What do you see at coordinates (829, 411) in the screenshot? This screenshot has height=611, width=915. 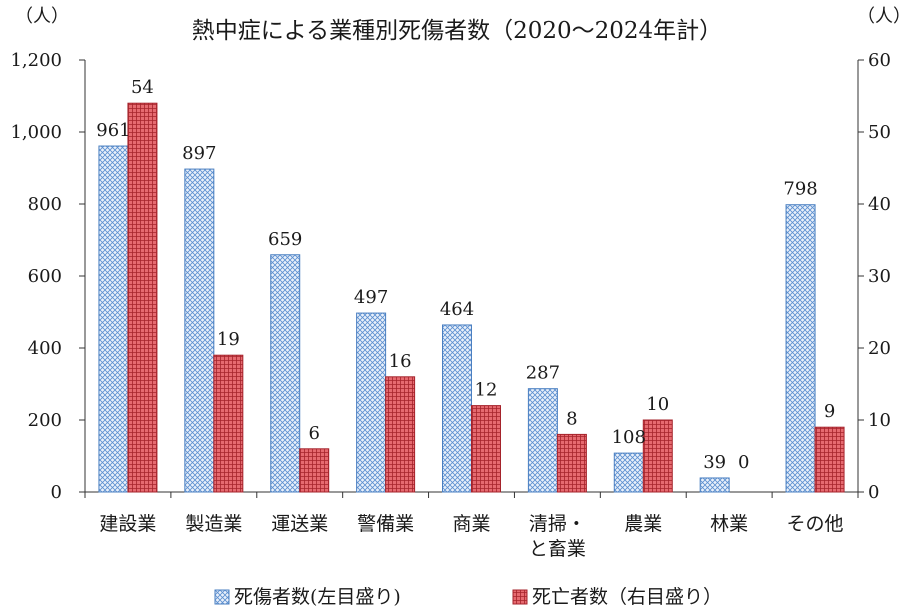 I see `data-label-deaths: 9` at bounding box center [829, 411].